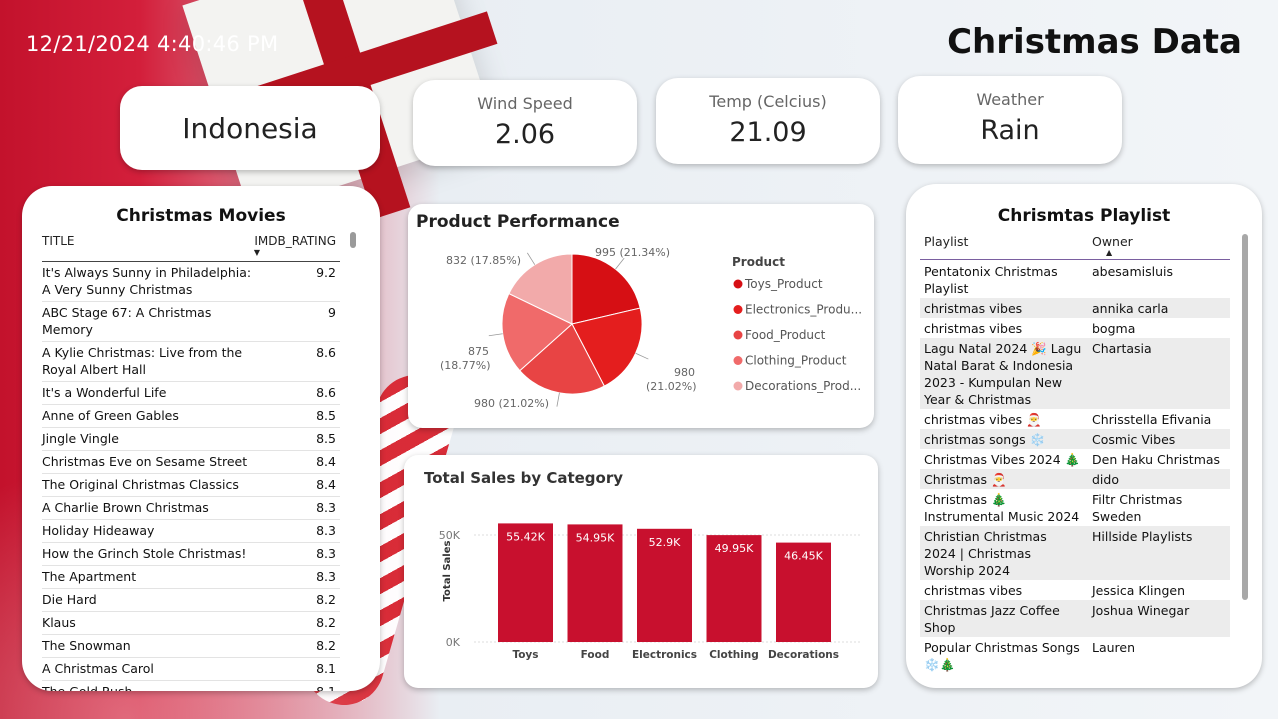  I want to click on table-row: ABC Stage 67: A Christmas Memory 9, so click(191, 322).